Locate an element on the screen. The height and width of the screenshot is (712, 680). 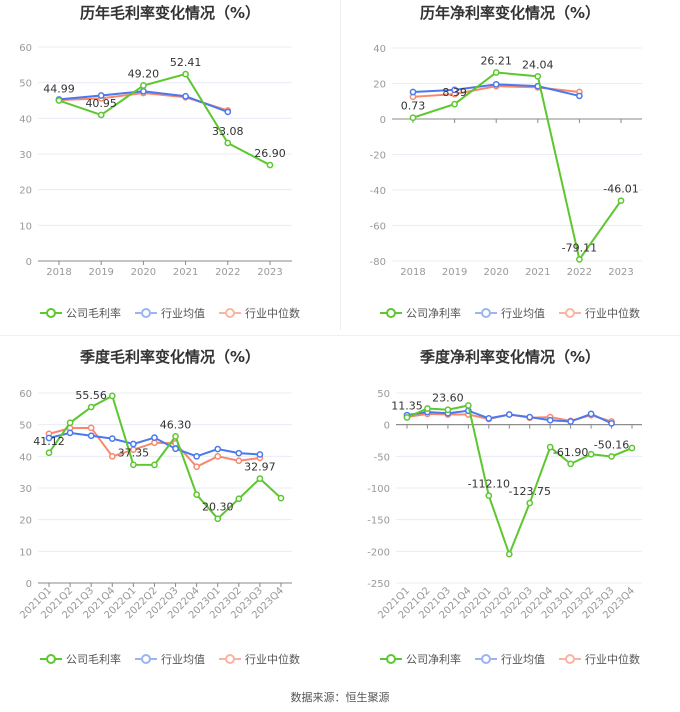
y-tick-label: 60 is located at coordinates (25, 48).